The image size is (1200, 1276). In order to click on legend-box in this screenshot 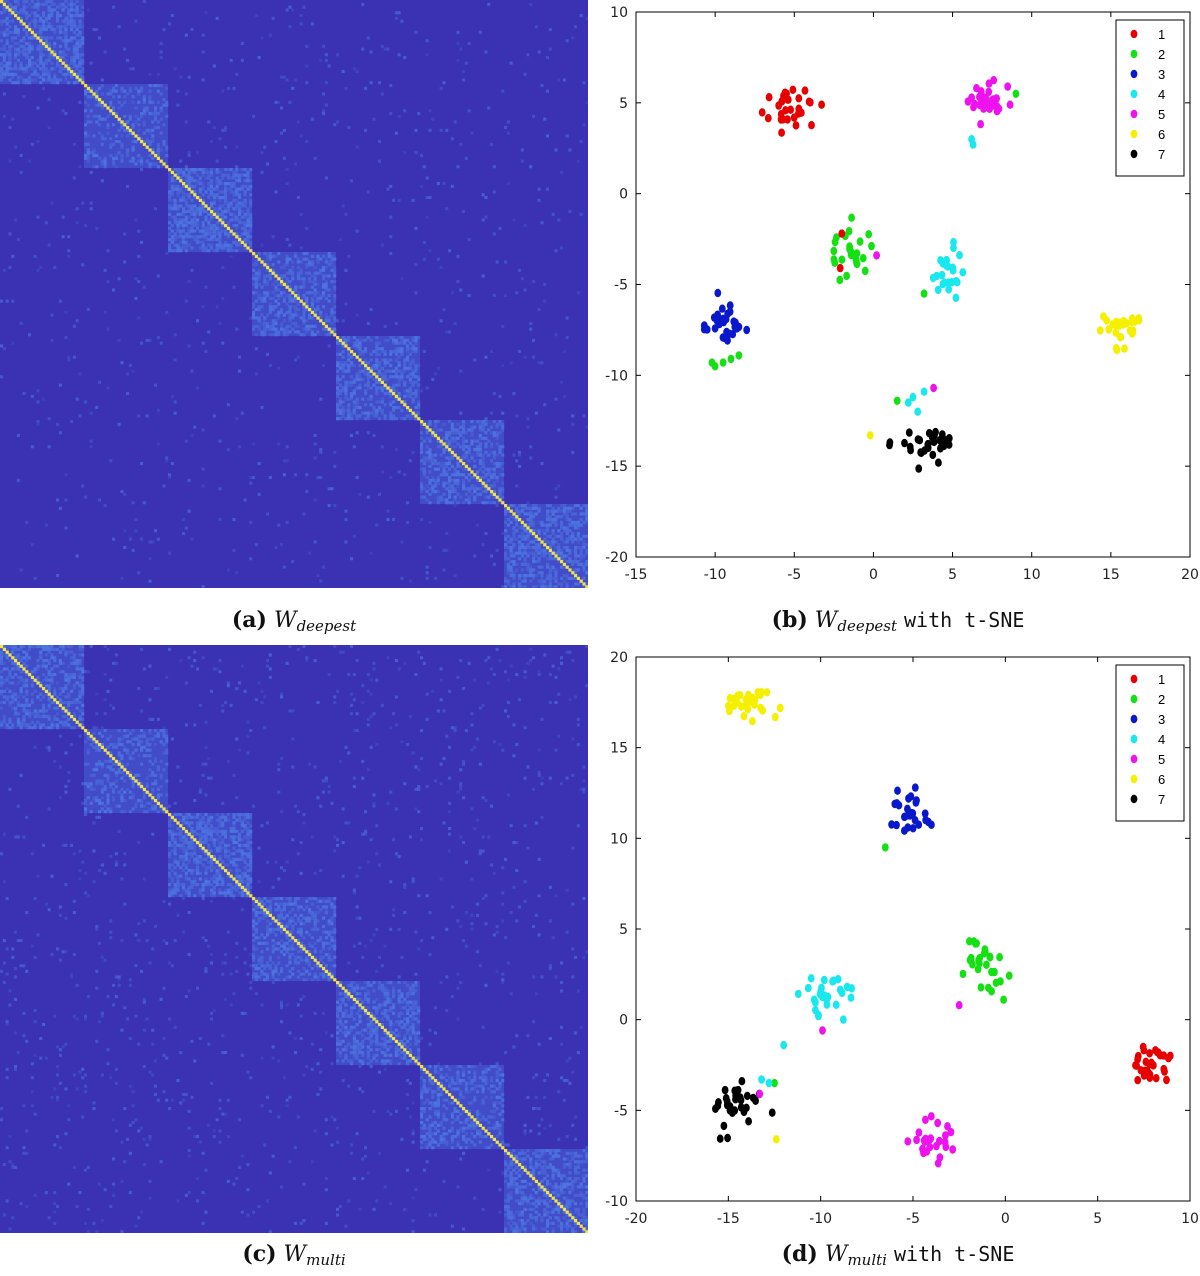, I will do `click(1150, 98)`.